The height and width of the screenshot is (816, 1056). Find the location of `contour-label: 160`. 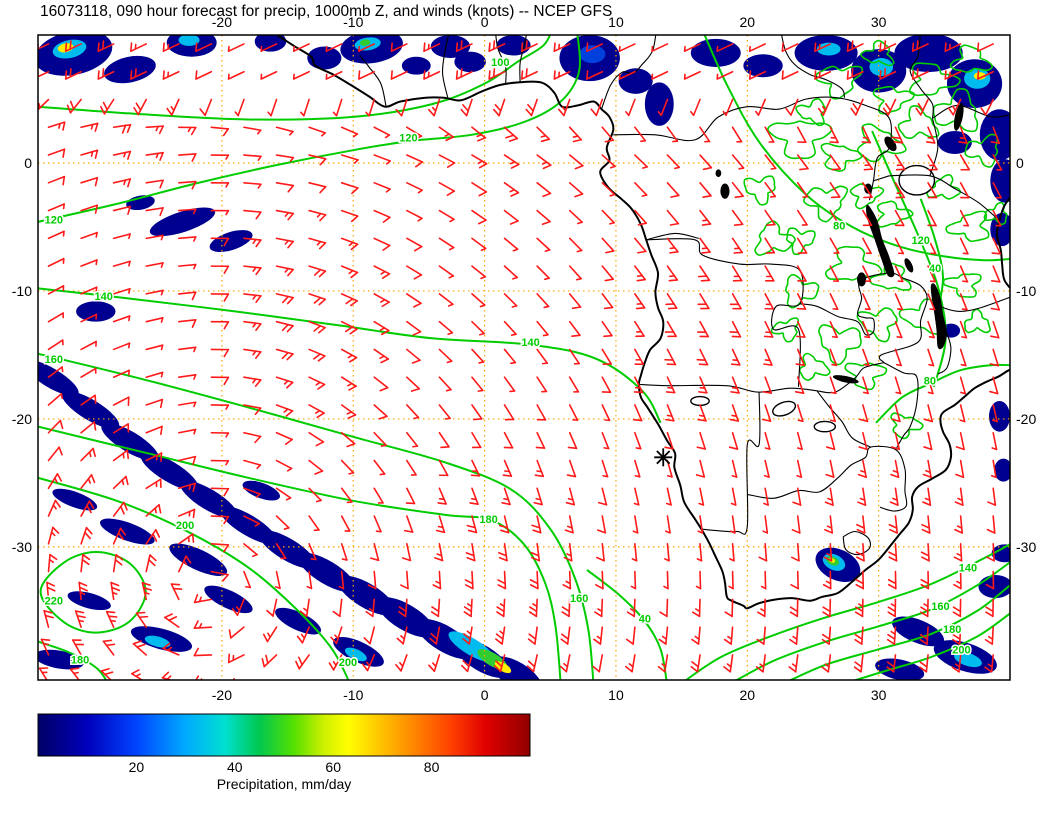

contour-label: 160 is located at coordinates (940, 607).